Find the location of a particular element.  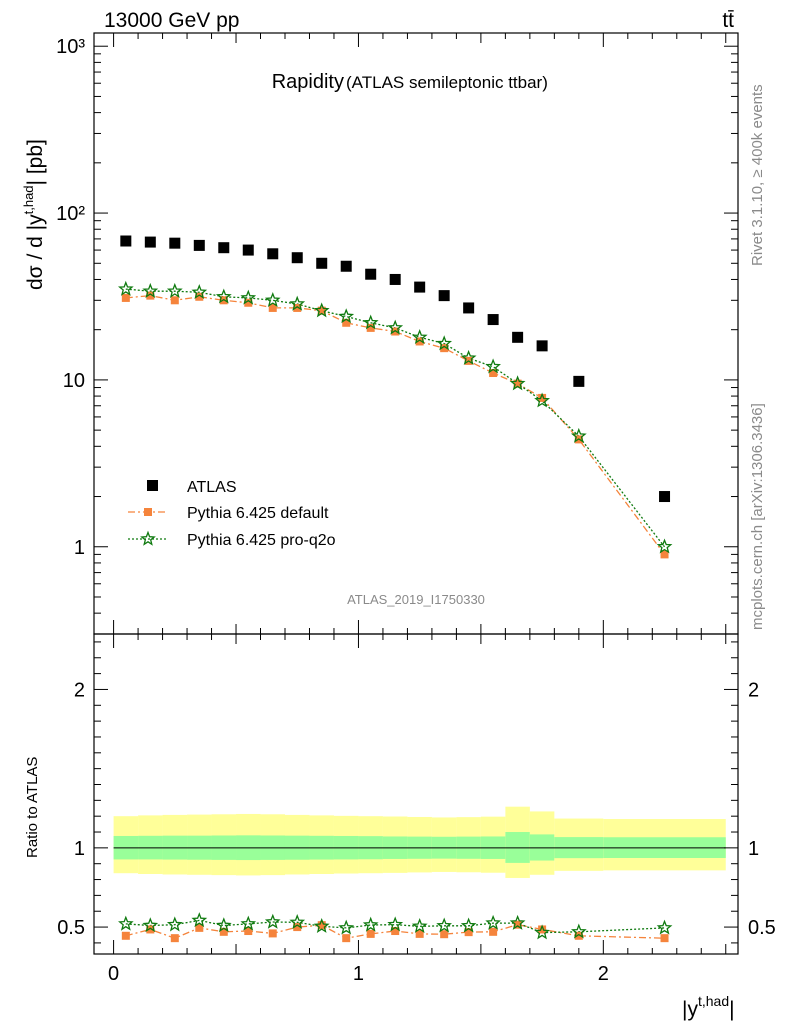

x-axis-label: |yt,had| is located at coordinates (708, 1007).